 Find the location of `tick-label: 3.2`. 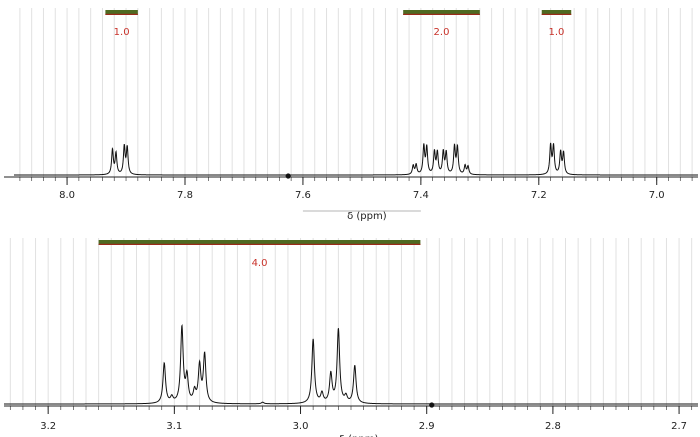

tick-label: 3.2 is located at coordinates (48, 426).